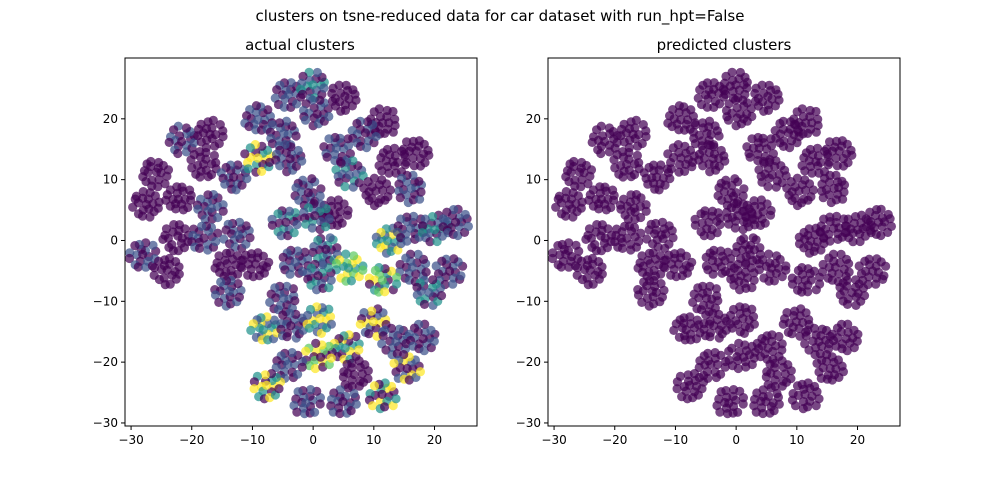 The width and height of the screenshot is (1000, 480). What do you see at coordinates (110, 180) in the screenshot?
I see `y-tick-label: 10` at bounding box center [110, 180].